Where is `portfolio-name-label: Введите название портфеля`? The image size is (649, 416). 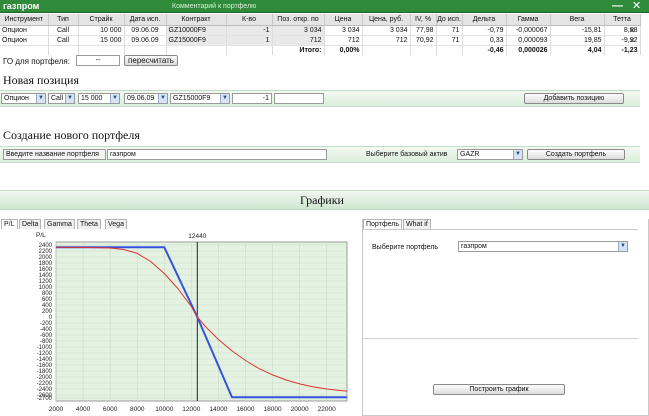 portfolio-name-label: Введите название портфеля is located at coordinates (54, 154).